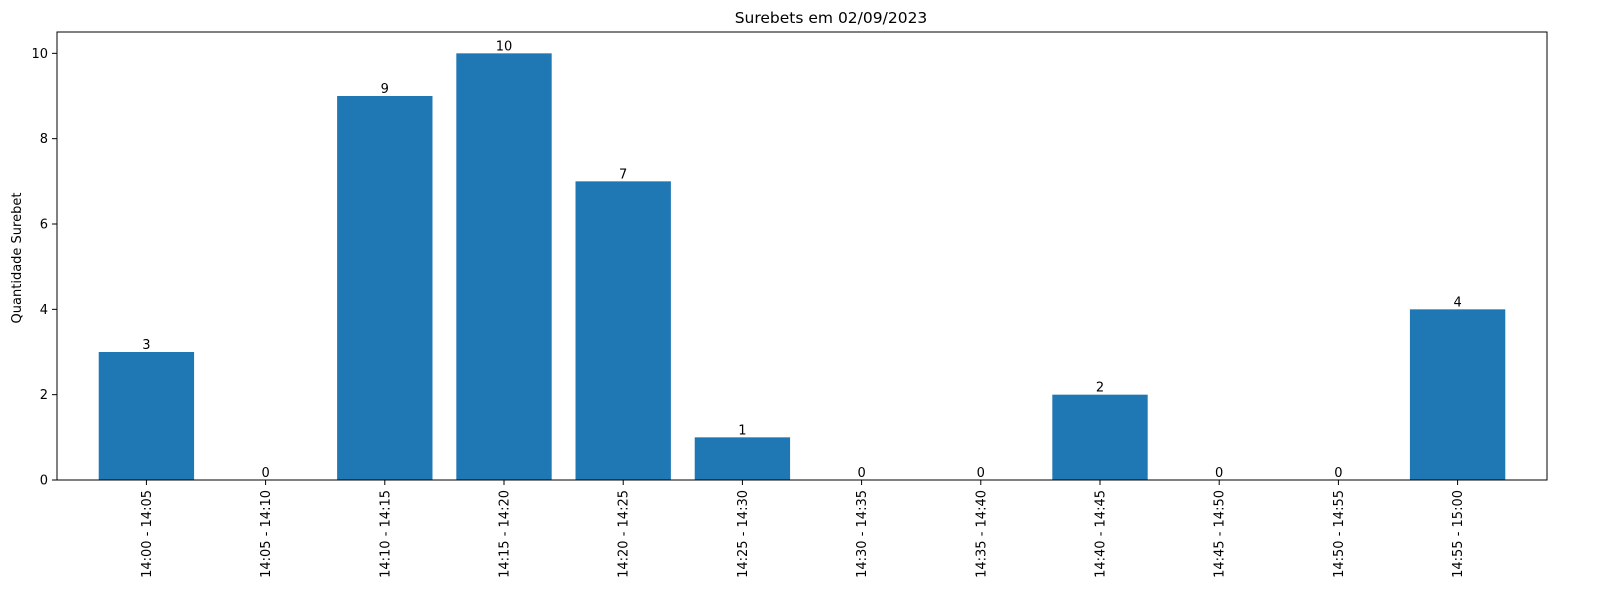 The width and height of the screenshot is (1616, 607). I want to click on bar-value-label: 1, so click(742, 430).